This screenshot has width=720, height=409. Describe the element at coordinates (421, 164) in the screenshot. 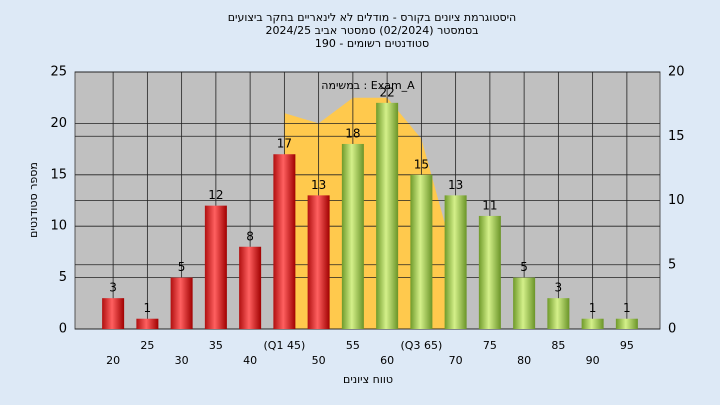

I see `data-label: 15` at that location.